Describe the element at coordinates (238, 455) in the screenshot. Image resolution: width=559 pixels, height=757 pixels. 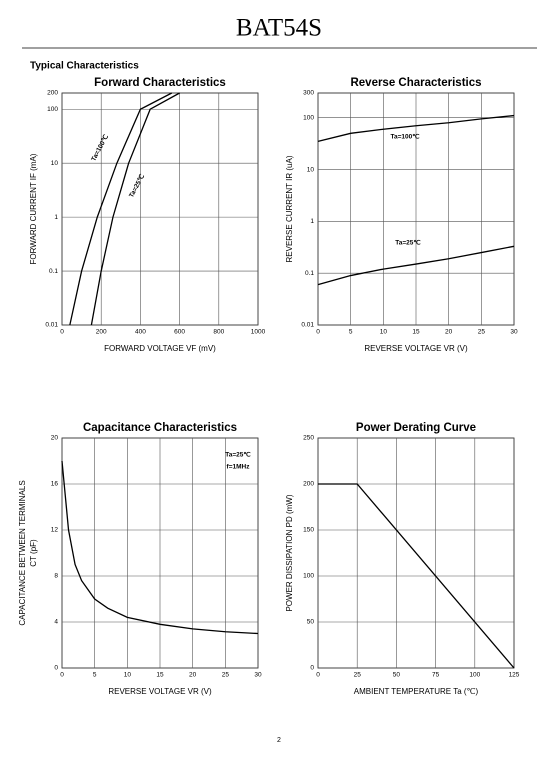
I see `annotation: Ta=25℃` at that location.